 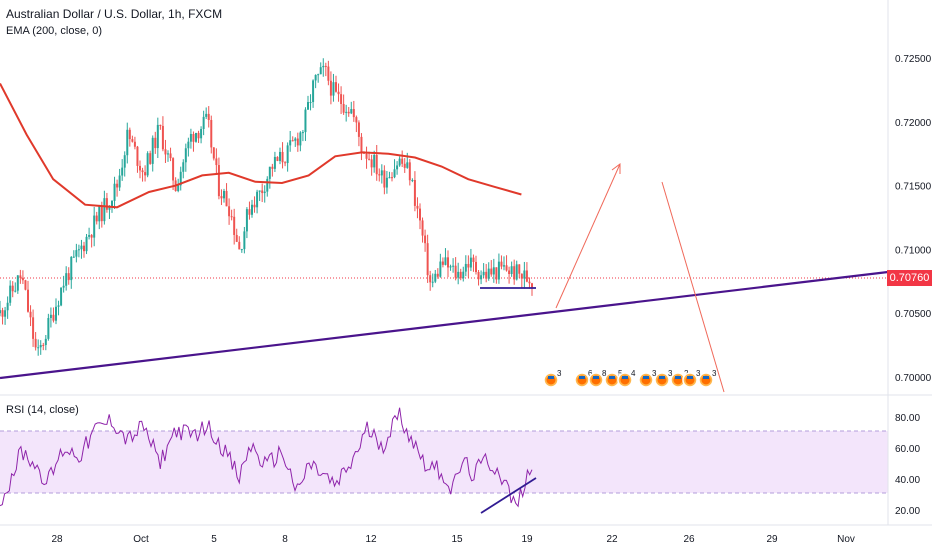 I want to click on time-tick-label: 19, so click(x=527, y=539).